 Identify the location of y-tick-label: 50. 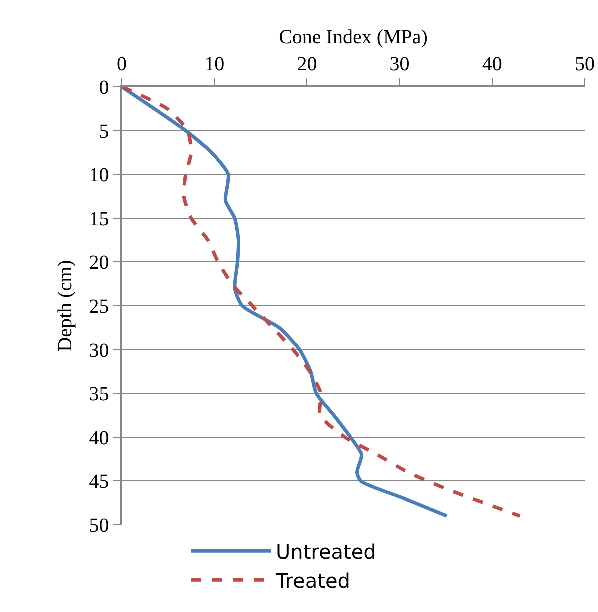
(99, 526).